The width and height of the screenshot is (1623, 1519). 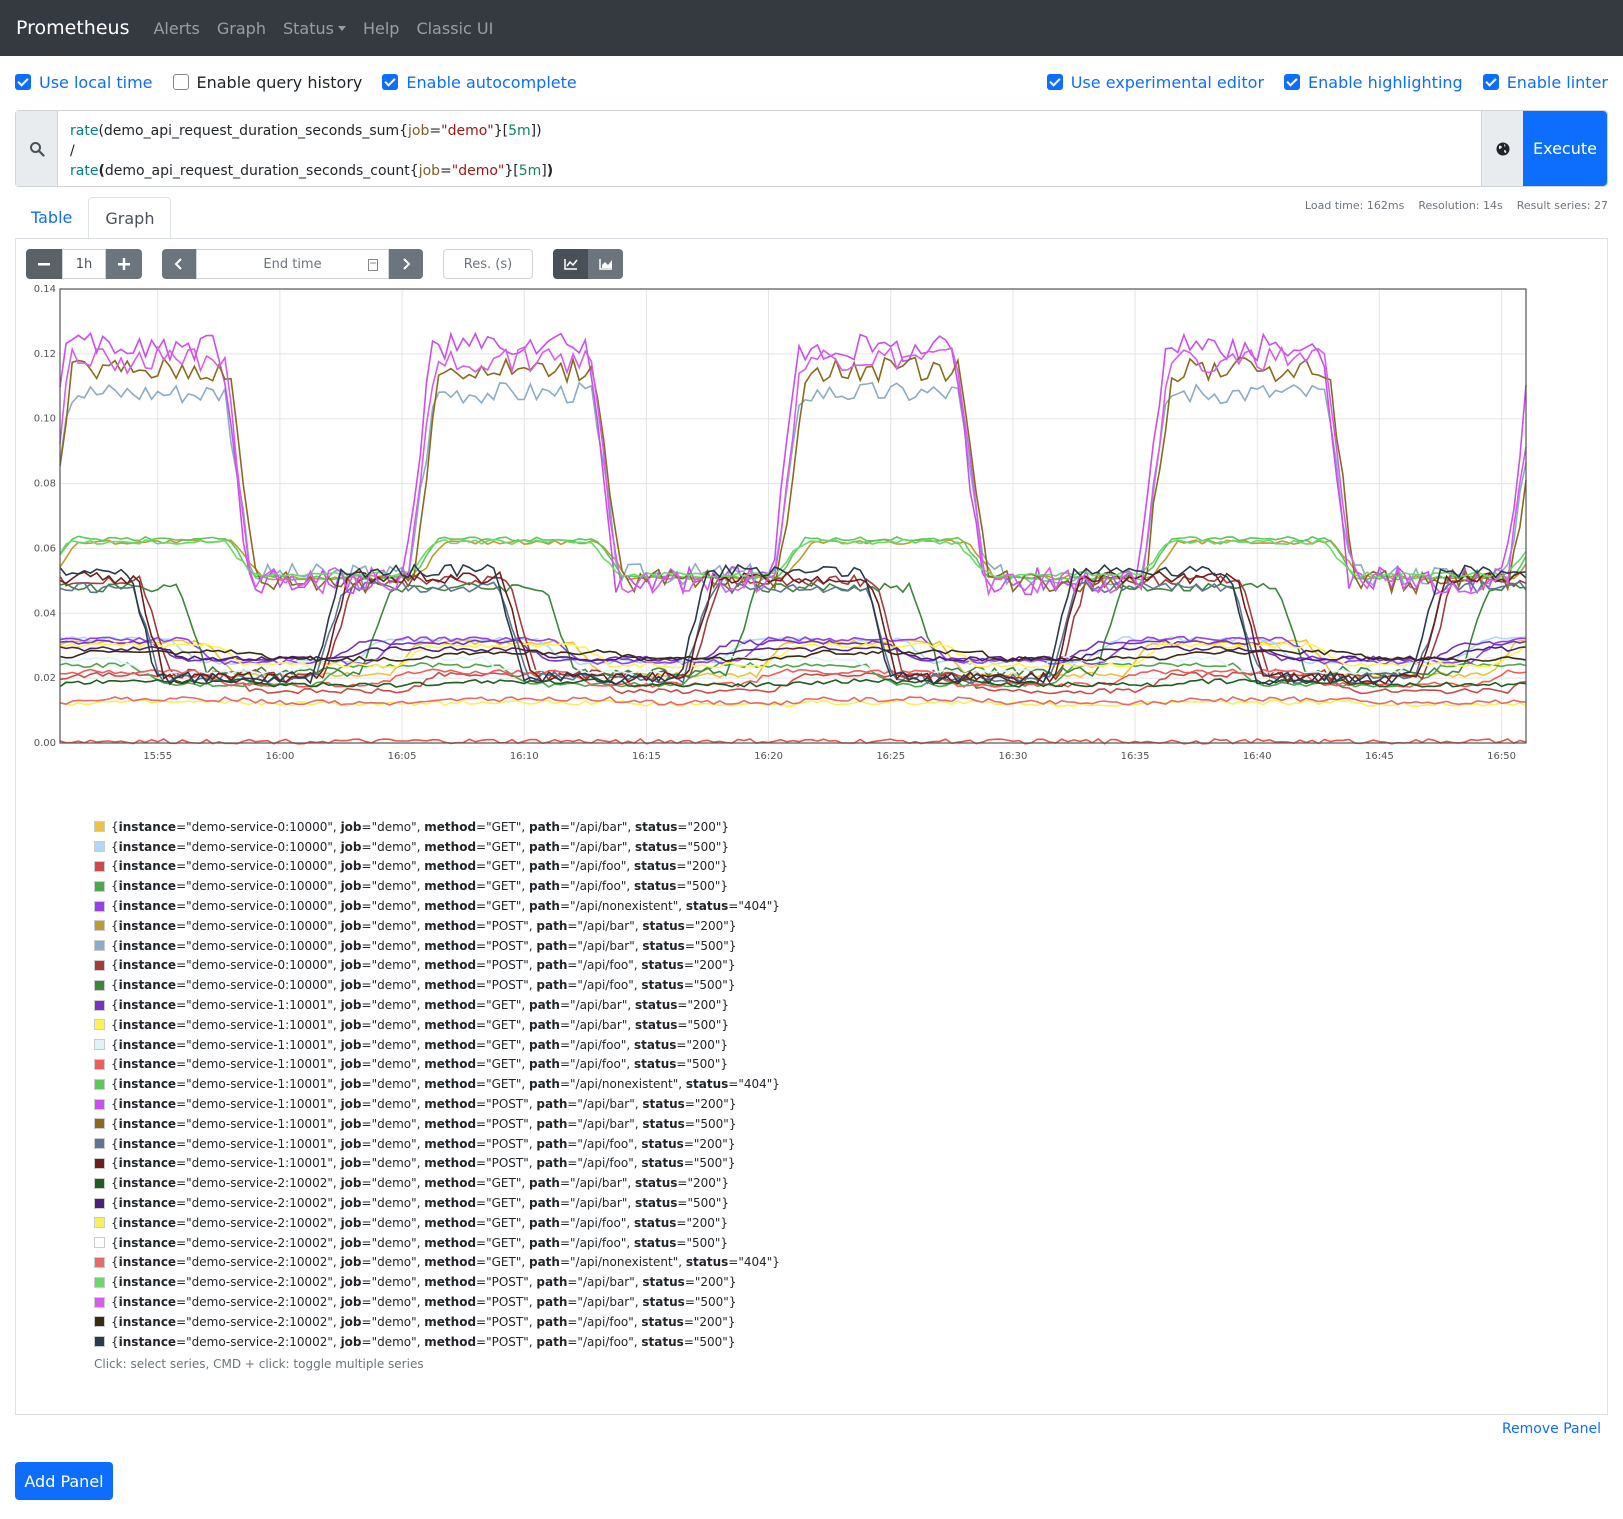 What do you see at coordinates (605, 264) in the screenshot?
I see `stacked-chart-button` at bounding box center [605, 264].